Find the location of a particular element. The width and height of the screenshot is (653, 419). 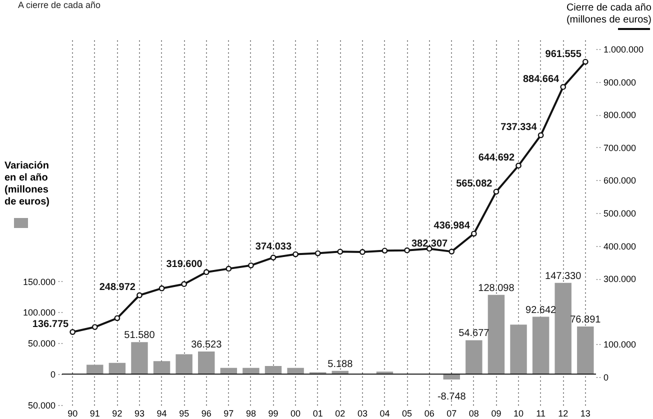

y2-tick-label: 700.000 is located at coordinates (620, 147).